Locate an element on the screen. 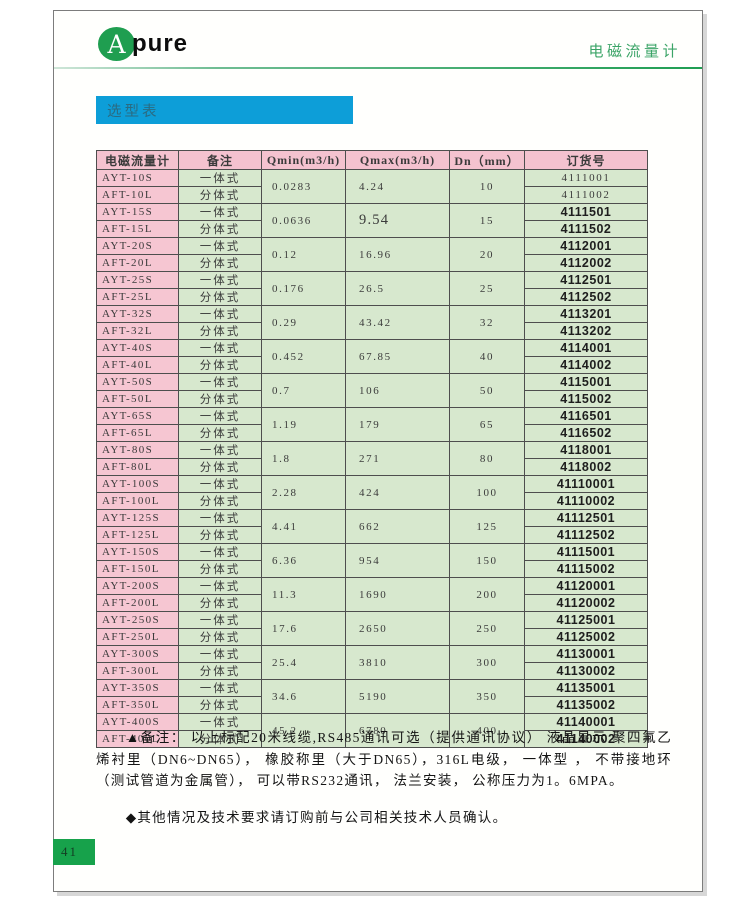  order-number-cell: 41120002 is located at coordinates (586, 603).